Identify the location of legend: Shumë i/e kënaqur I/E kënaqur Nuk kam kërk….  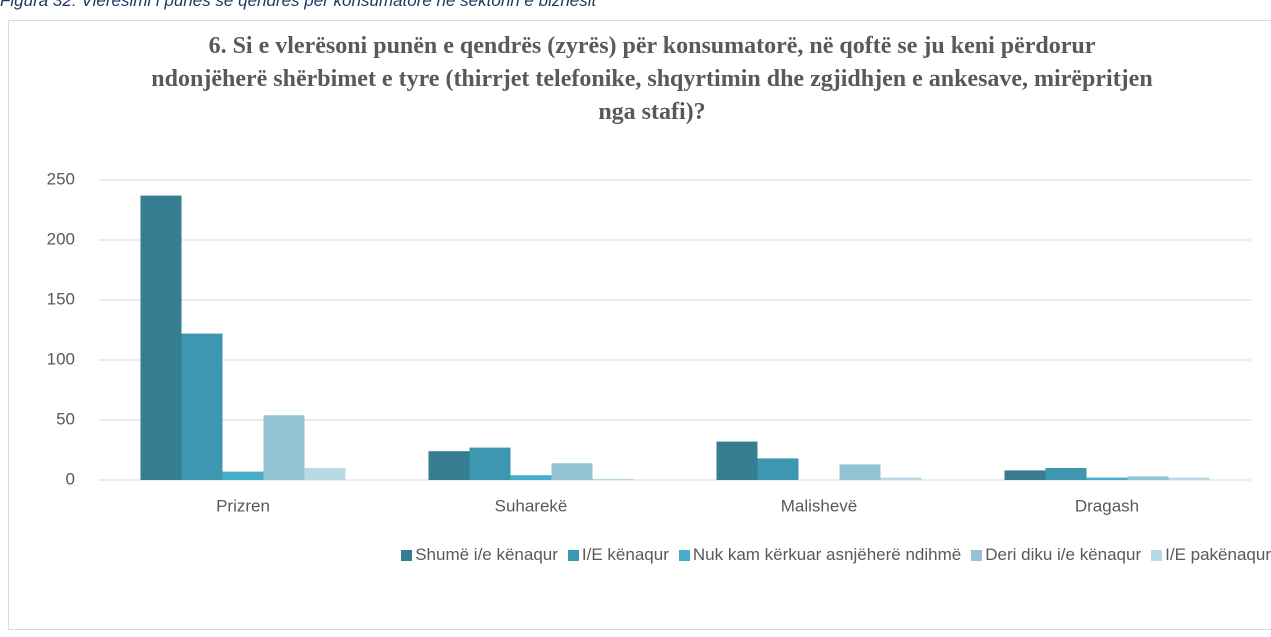
(639, 555).